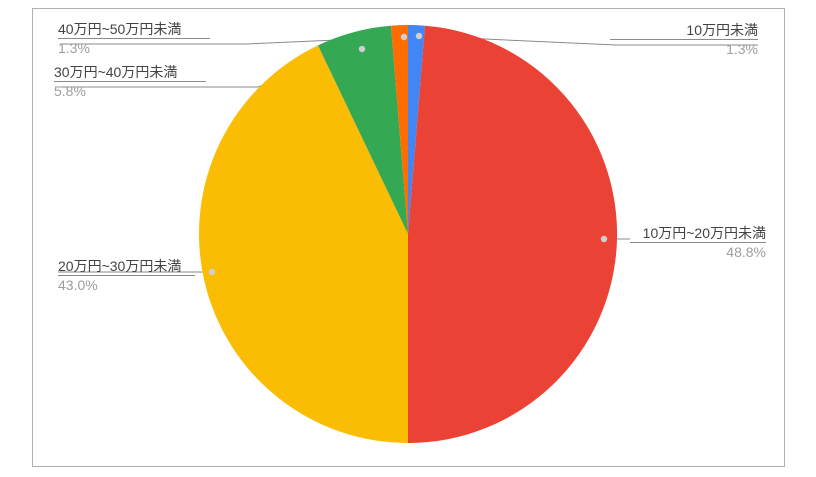 This screenshot has height=477, width=816. What do you see at coordinates (78, 285) in the screenshot?
I see `slice-label-20-30man-percent: 43.0%` at bounding box center [78, 285].